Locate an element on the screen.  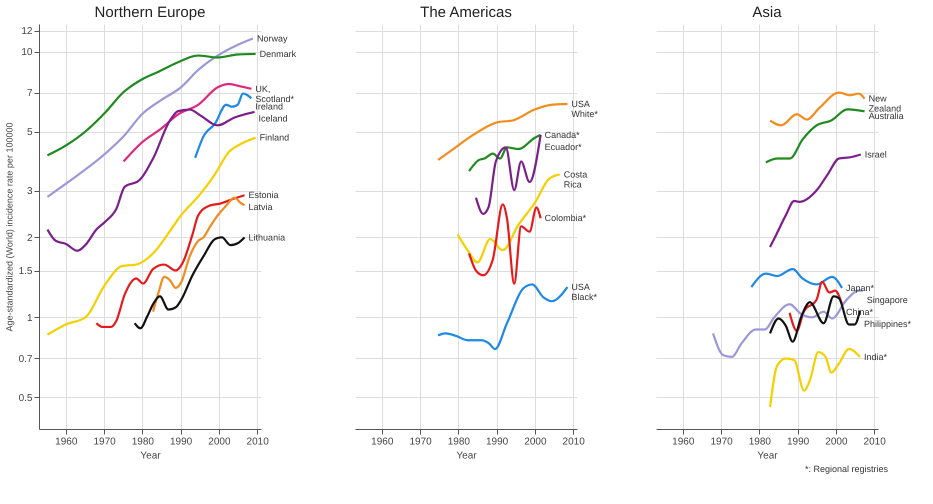
series-label: Australia is located at coordinates (886, 116).